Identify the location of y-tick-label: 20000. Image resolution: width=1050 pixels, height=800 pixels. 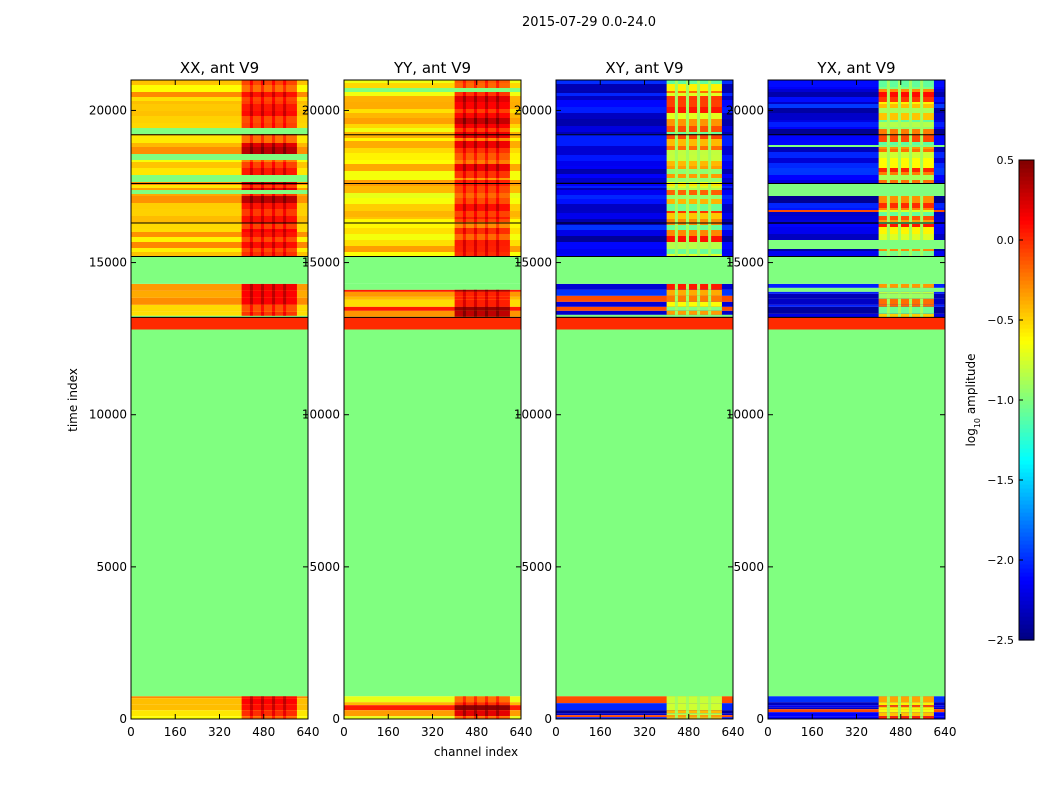
(108, 110).